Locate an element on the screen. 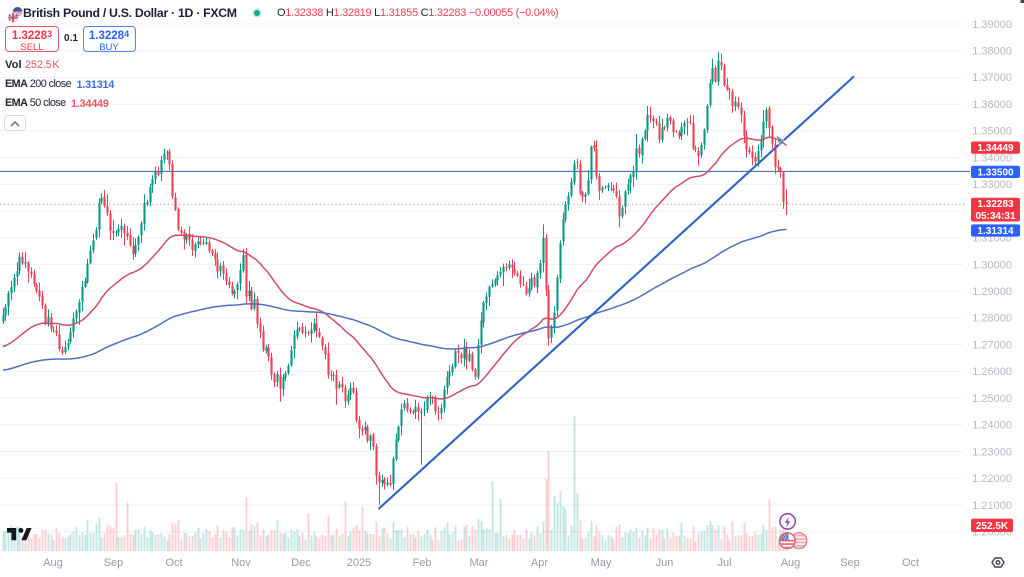 Image resolution: width=1024 pixels, height=577 pixels. svg-text: 1.39000 is located at coordinates (992, 25).